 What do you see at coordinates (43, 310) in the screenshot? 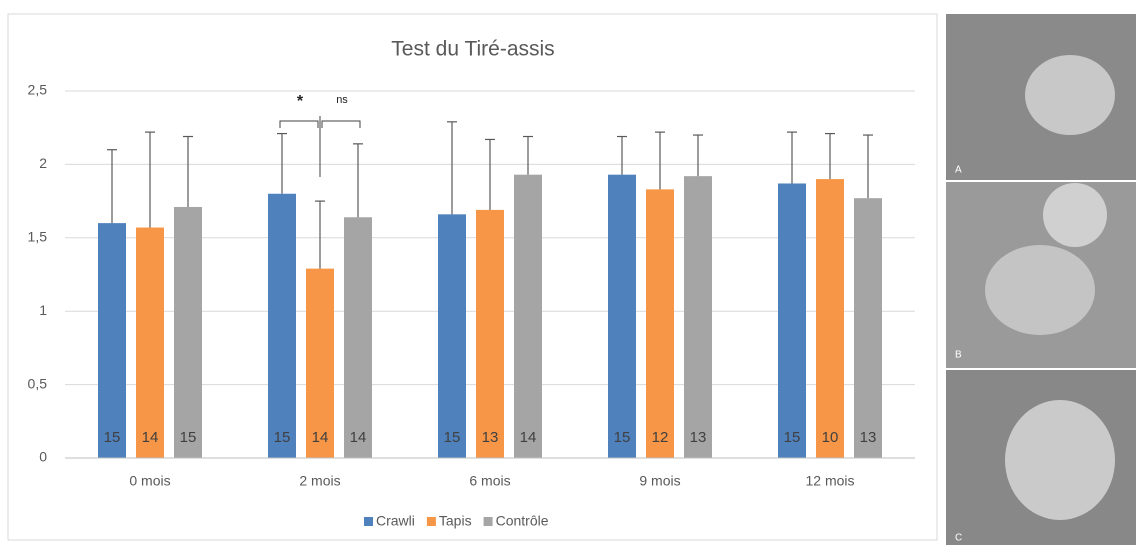
I see `y-tick-label: 1` at bounding box center [43, 310].